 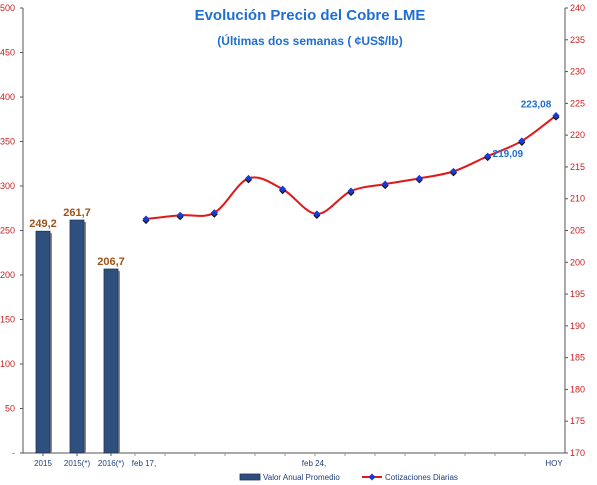 I want to click on bar-value-label: 261,7, so click(x=77, y=213).